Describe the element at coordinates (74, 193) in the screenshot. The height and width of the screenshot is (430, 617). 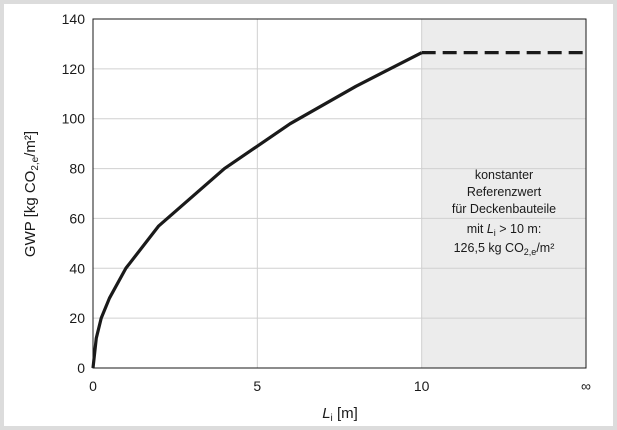
I see `y-tick-labels: 0 20 40 60 80 100 120 140` at that location.